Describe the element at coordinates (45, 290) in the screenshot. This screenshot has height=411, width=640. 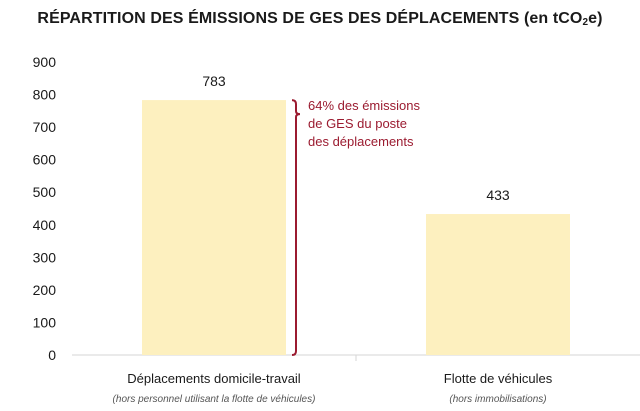
I see `y-tick-label: 200` at that location.